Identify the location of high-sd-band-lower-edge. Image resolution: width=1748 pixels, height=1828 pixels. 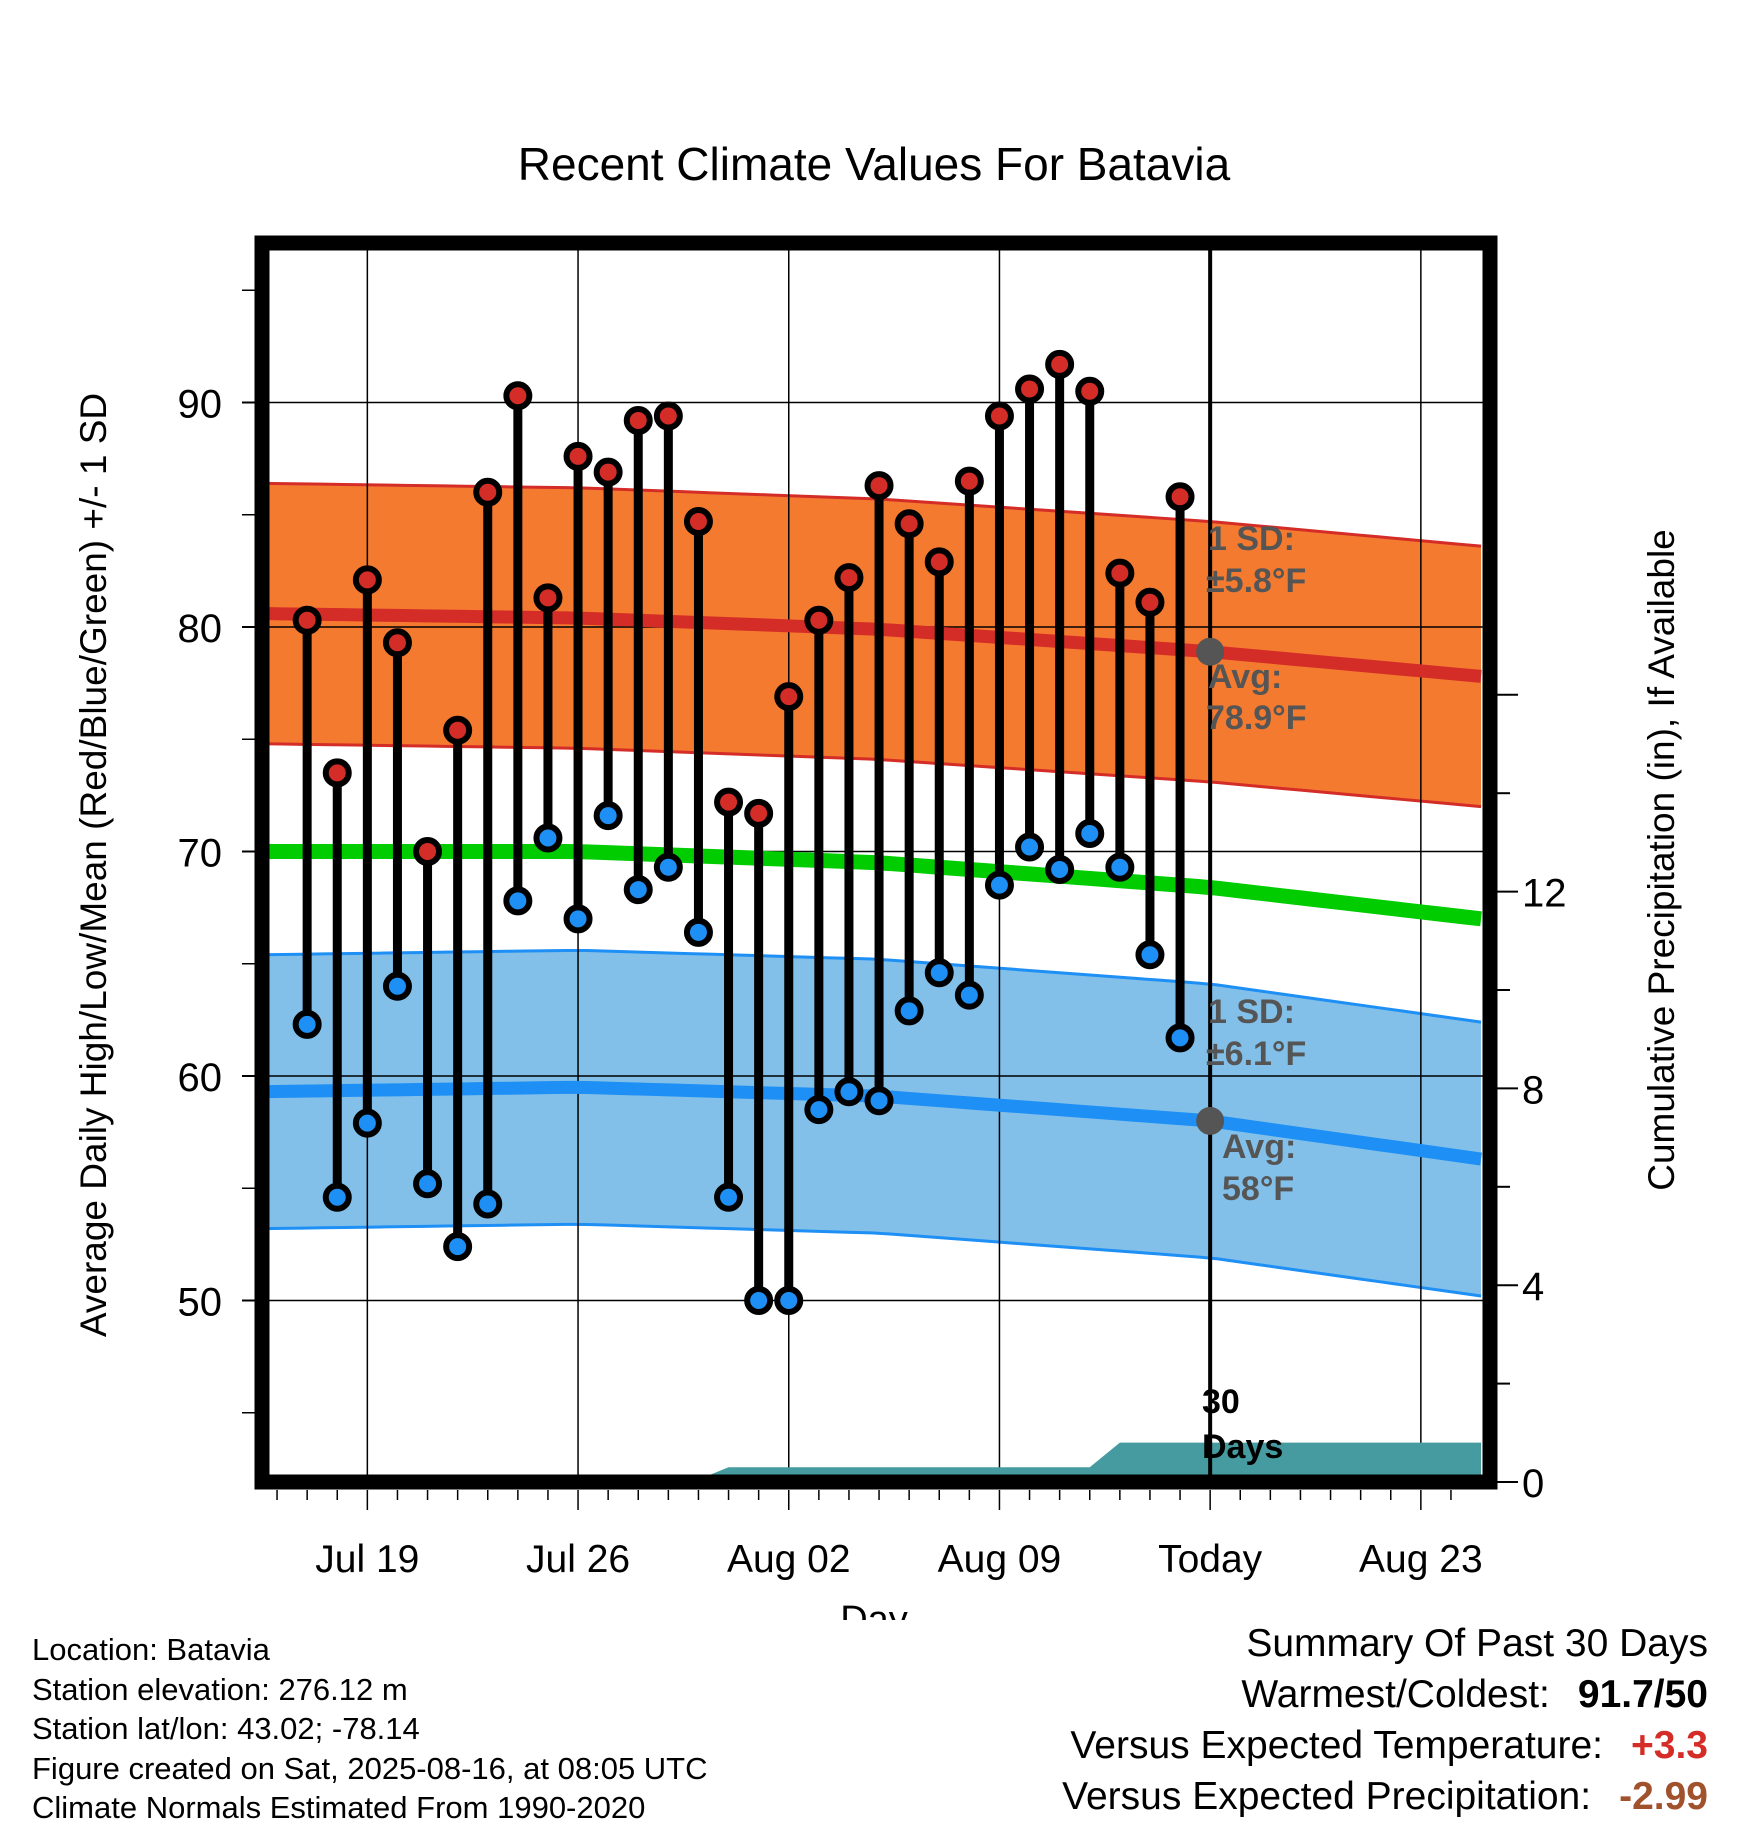
(872, 775).